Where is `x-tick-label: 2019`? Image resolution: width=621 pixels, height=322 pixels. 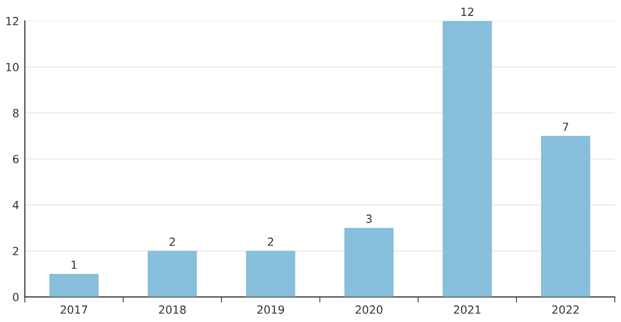
x-tick-label: 2019 is located at coordinates (270, 309).